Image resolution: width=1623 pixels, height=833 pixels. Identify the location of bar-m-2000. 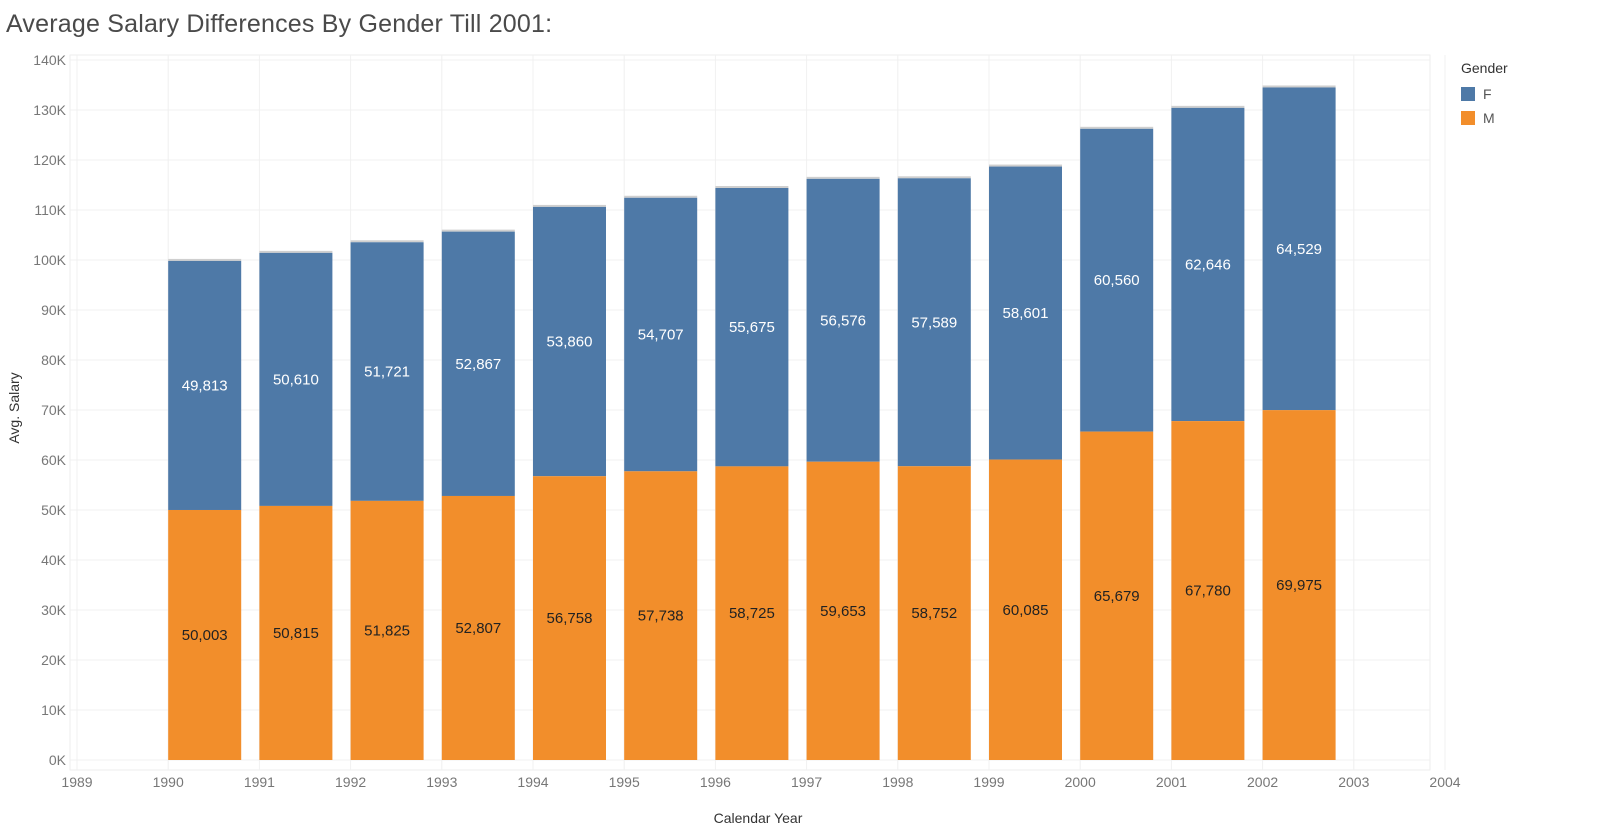
(1117, 595).